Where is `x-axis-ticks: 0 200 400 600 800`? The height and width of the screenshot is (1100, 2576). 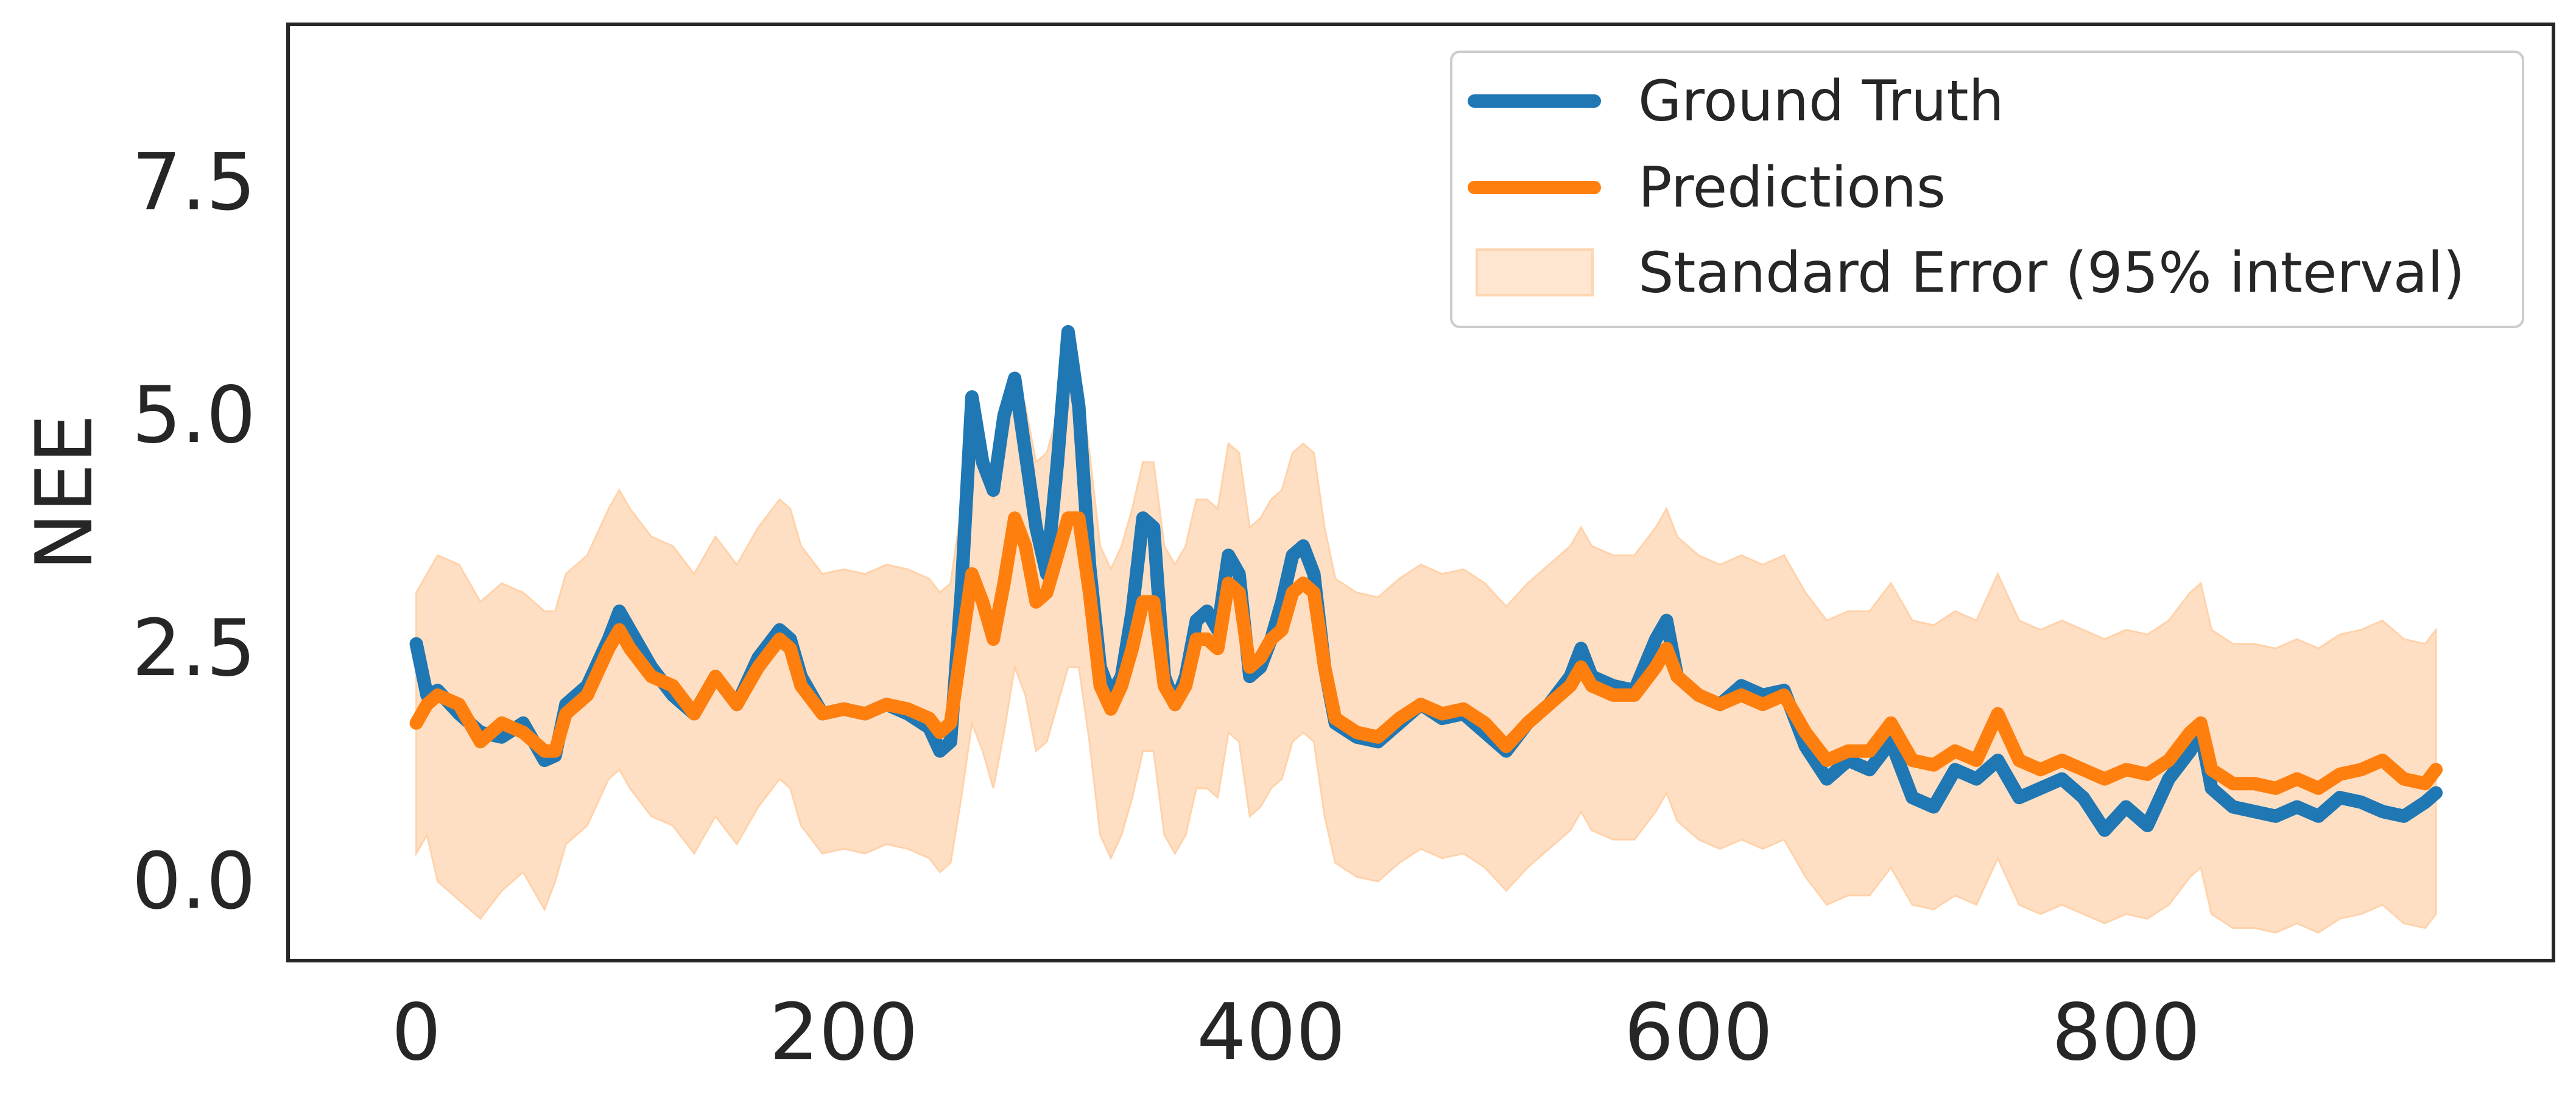 x-axis-ticks: 0 200 400 600 800 is located at coordinates (1296, 1032).